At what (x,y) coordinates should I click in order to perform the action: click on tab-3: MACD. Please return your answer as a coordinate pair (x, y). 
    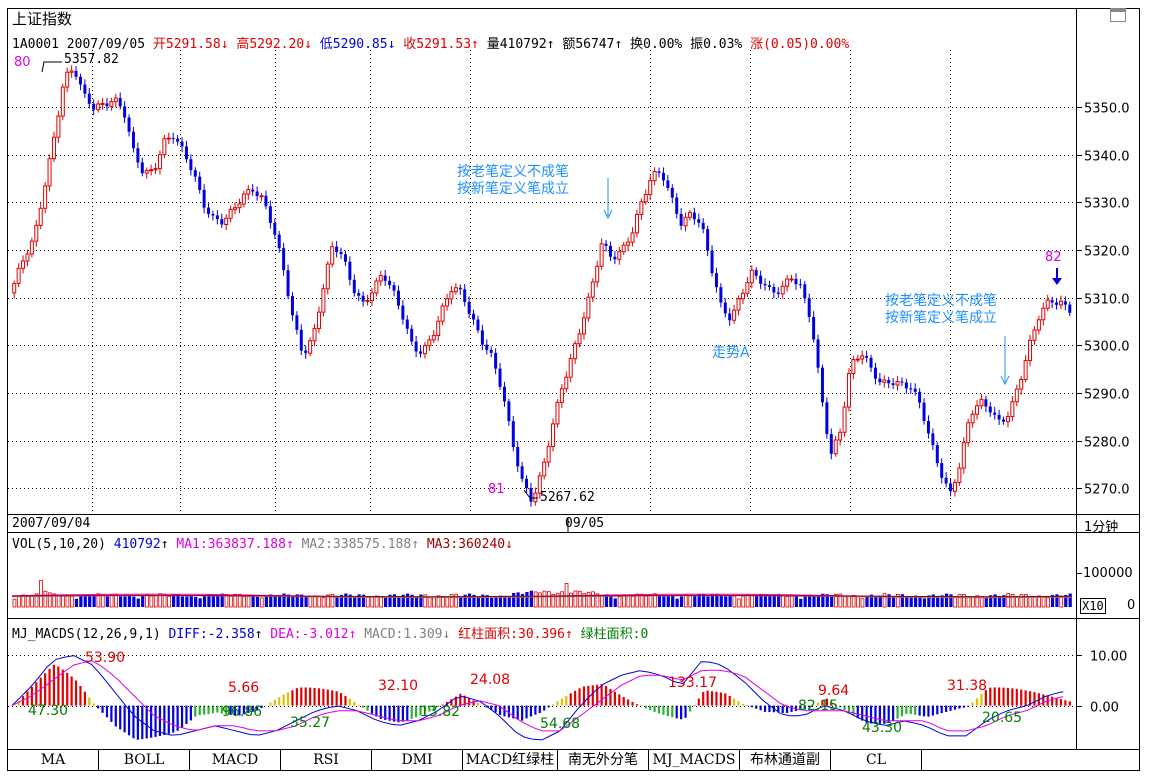
    Looking at the image, I should click on (235, 760).